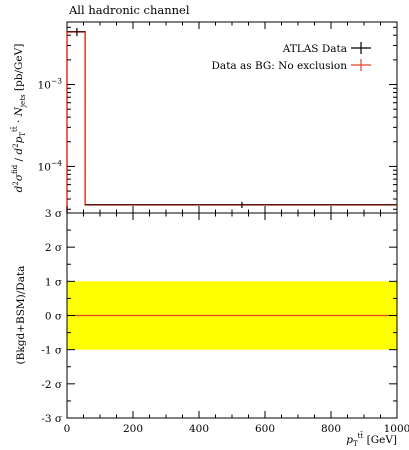 This screenshot has height=450, width=409. What do you see at coordinates (291, 57) in the screenshot?
I see `legend: ATLAS Data Data as BG: No exclusion` at bounding box center [291, 57].